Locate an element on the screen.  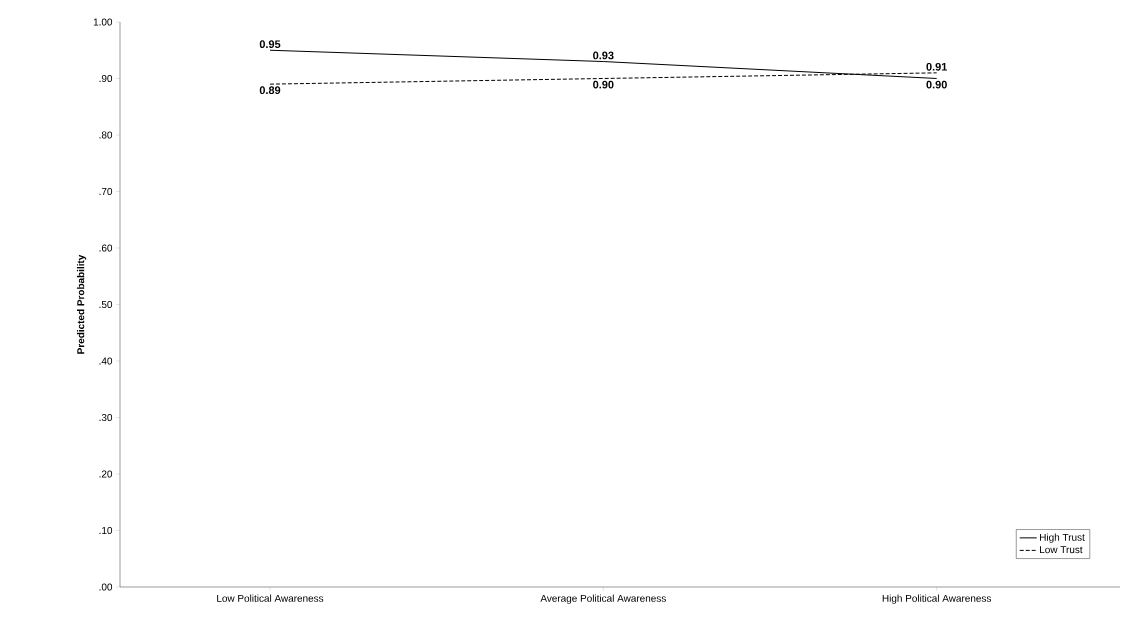
y-axis-title: Predicted Probability is located at coordinates (81, 304).